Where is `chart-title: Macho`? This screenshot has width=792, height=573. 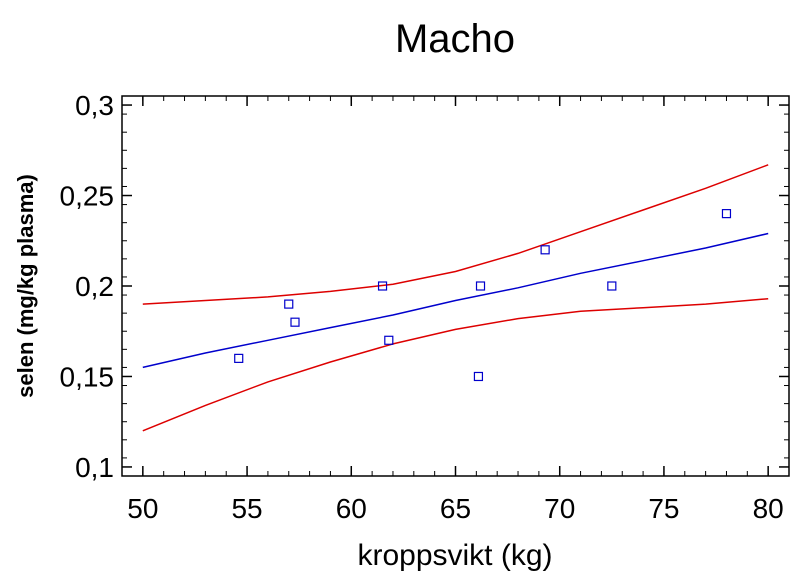
chart-title: Macho is located at coordinates (455, 39).